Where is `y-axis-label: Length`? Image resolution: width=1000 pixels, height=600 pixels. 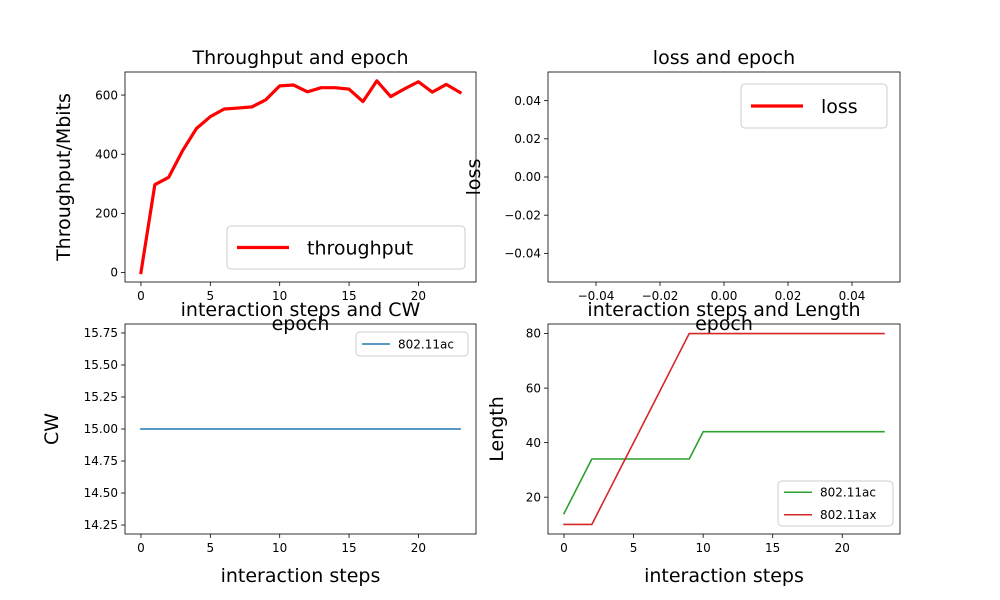
y-axis-label: Length is located at coordinates (497, 429).